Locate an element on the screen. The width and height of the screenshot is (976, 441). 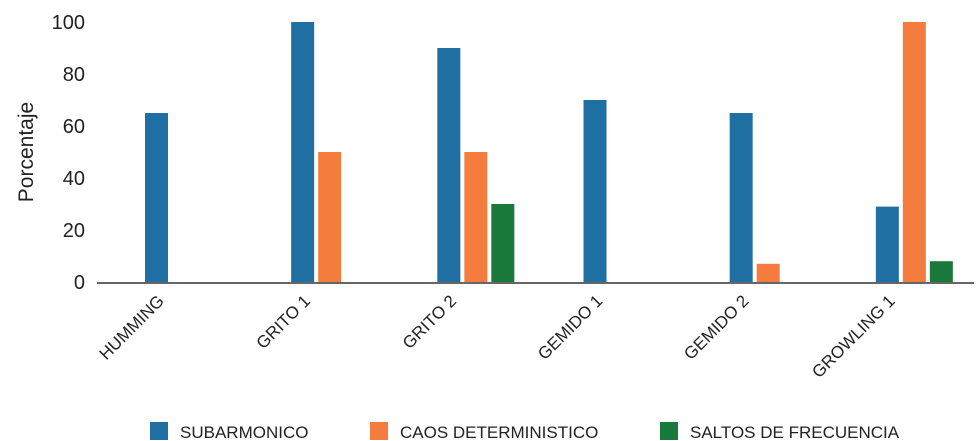
y-tick-label: 40 is located at coordinates (74, 179).